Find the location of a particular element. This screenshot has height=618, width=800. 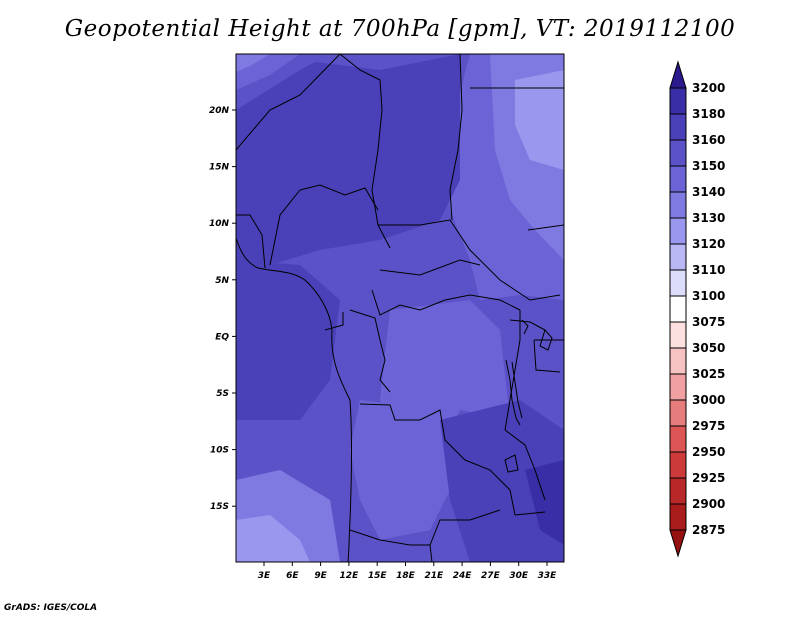

colorbar-level-label: 2975 is located at coordinates (708, 426).